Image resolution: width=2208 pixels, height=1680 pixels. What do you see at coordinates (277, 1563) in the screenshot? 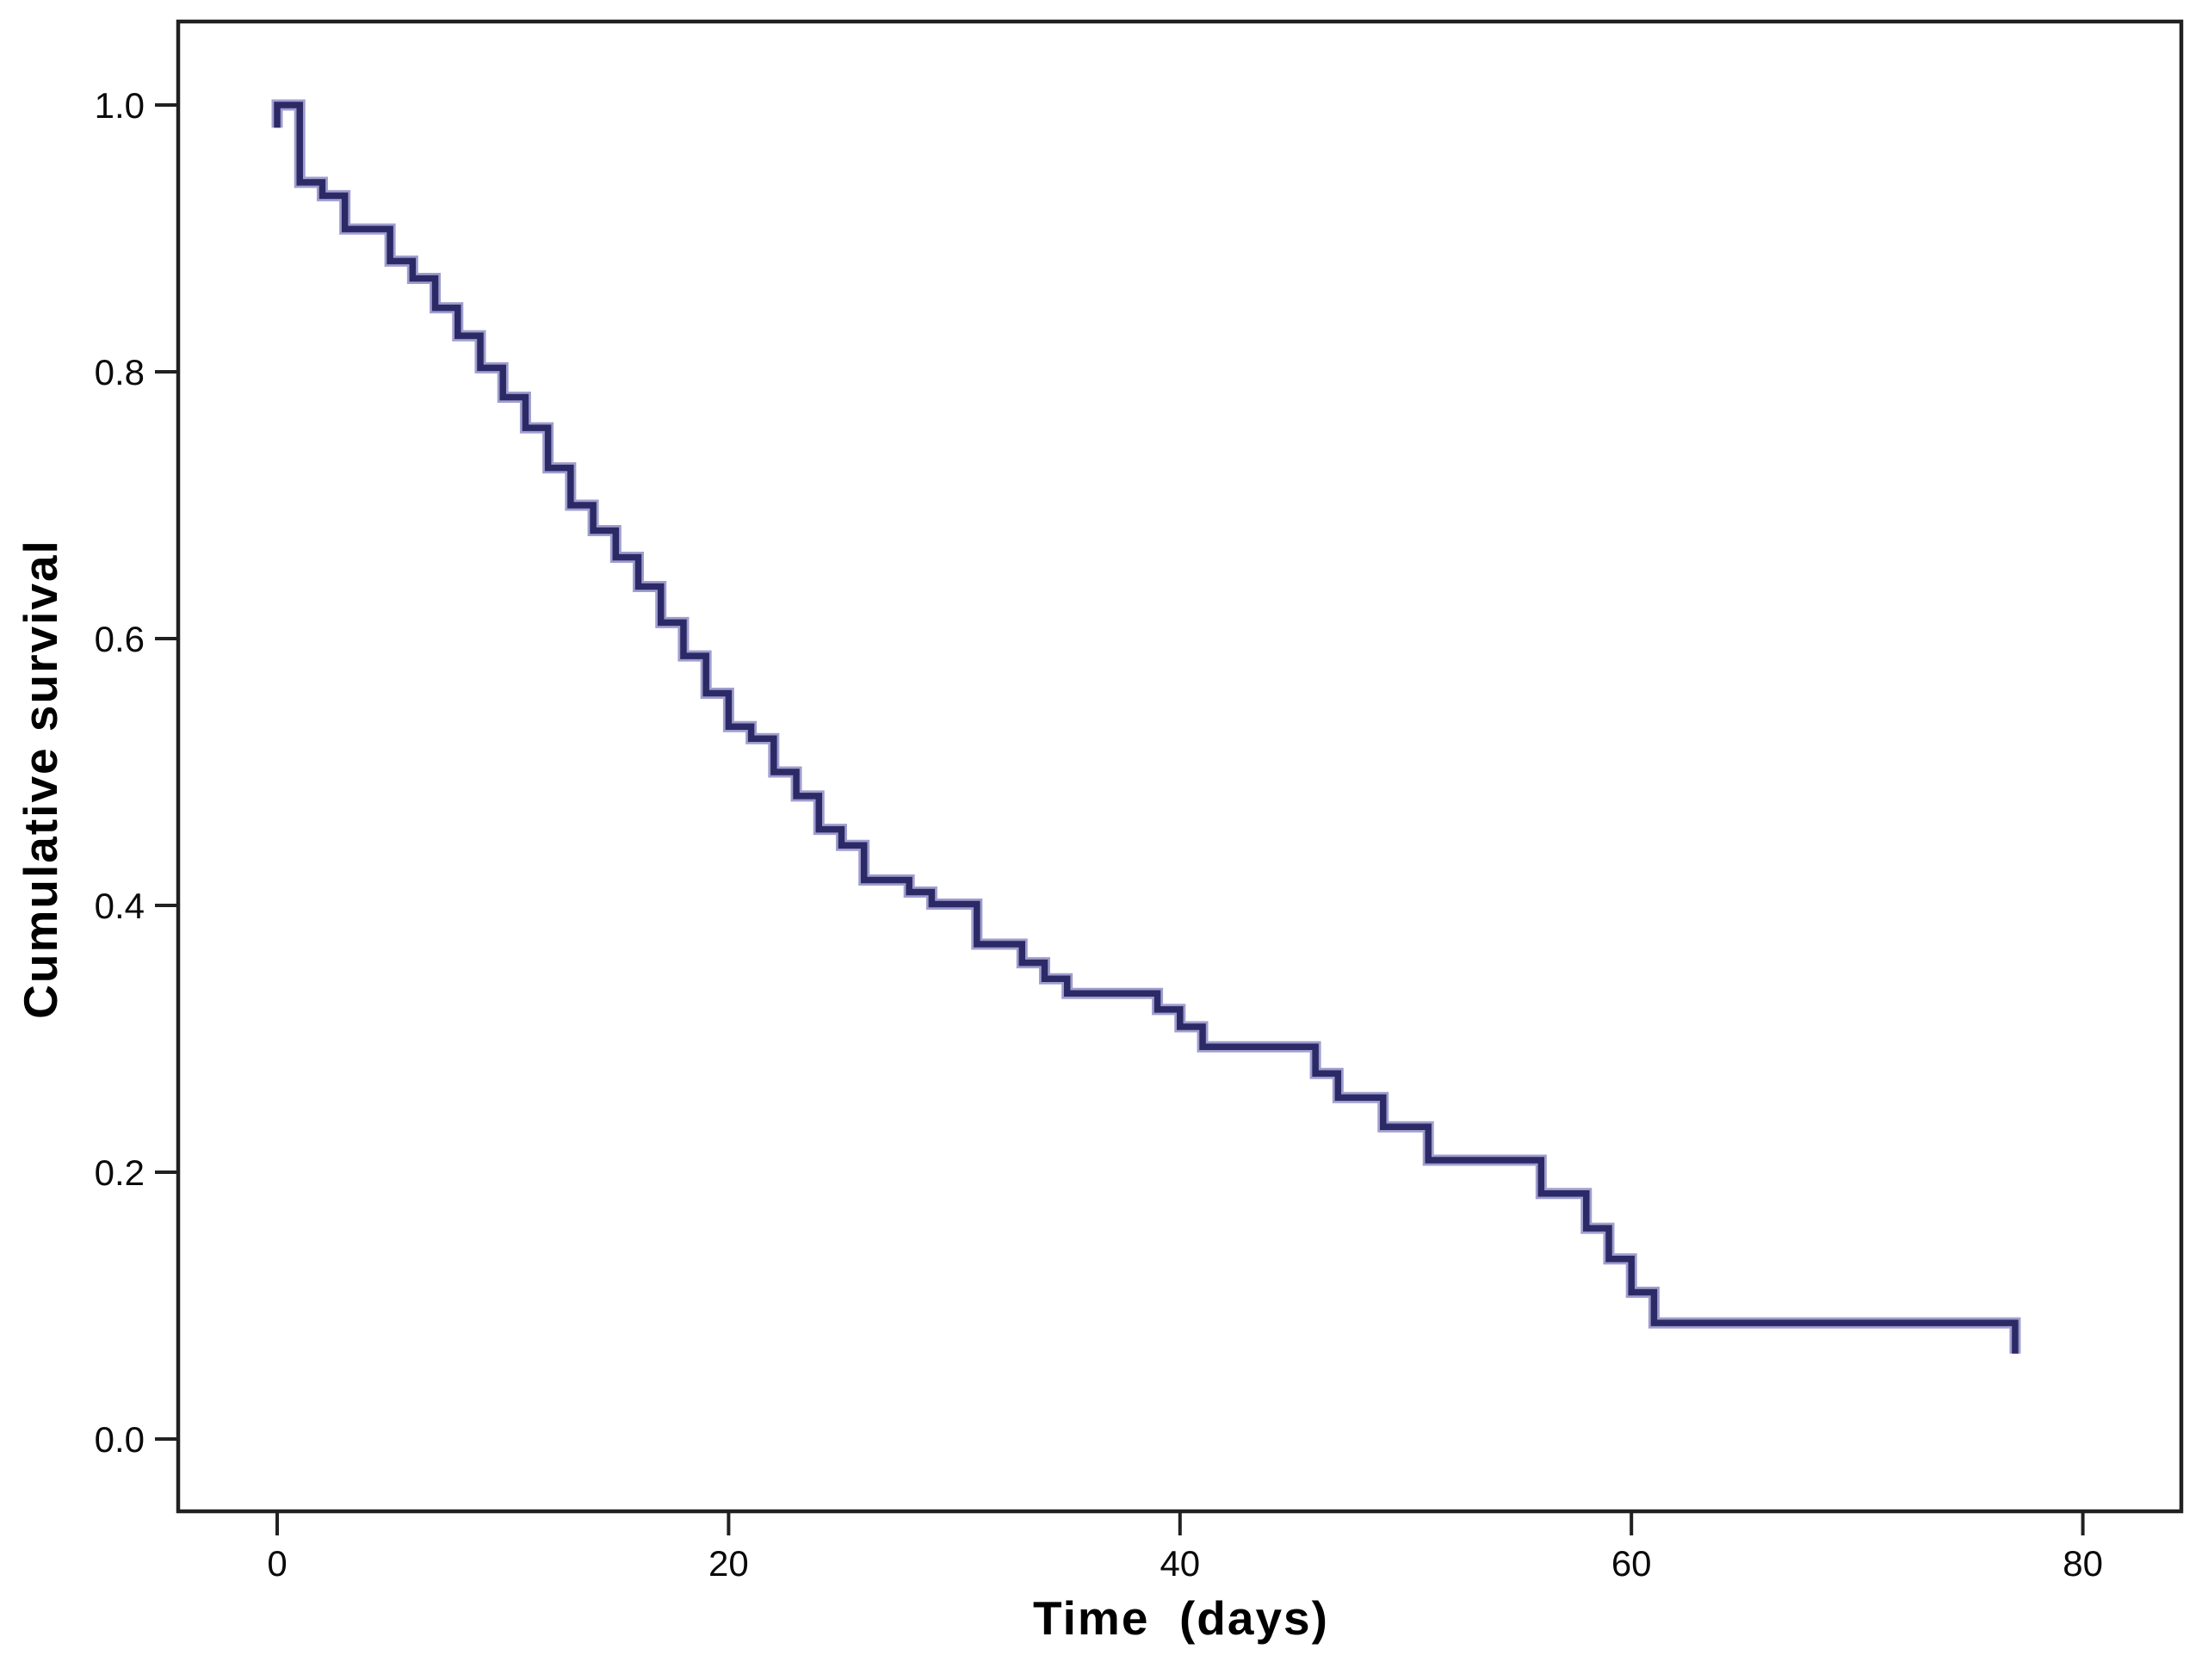
I see `x-tick-label: 0` at bounding box center [277, 1563].